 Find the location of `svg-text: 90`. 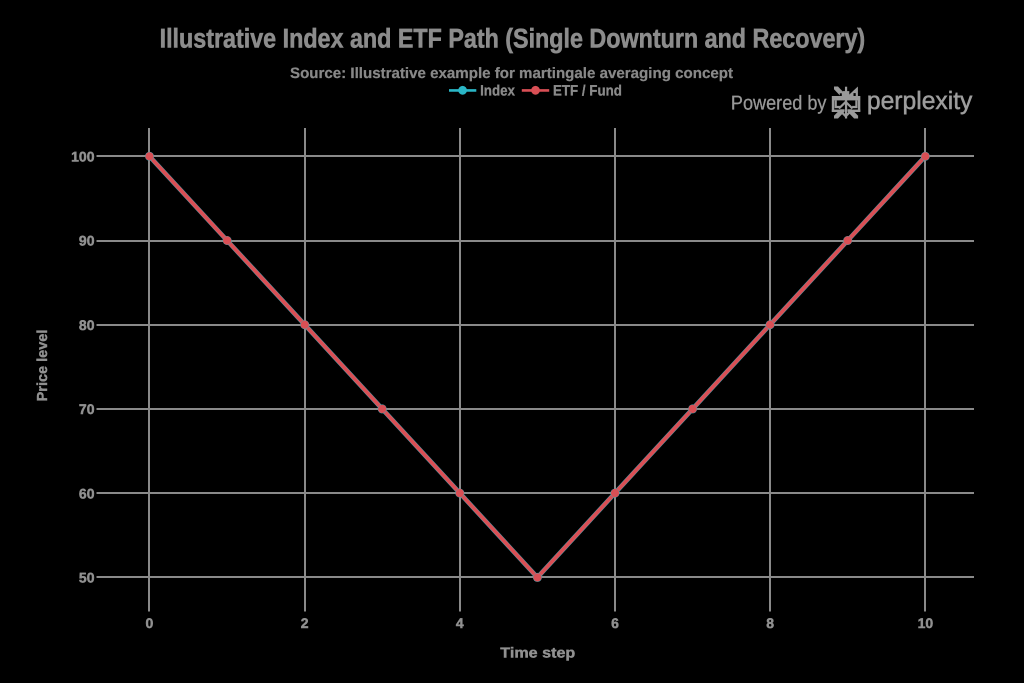

svg-text: 90 is located at coordinates (87, 241).